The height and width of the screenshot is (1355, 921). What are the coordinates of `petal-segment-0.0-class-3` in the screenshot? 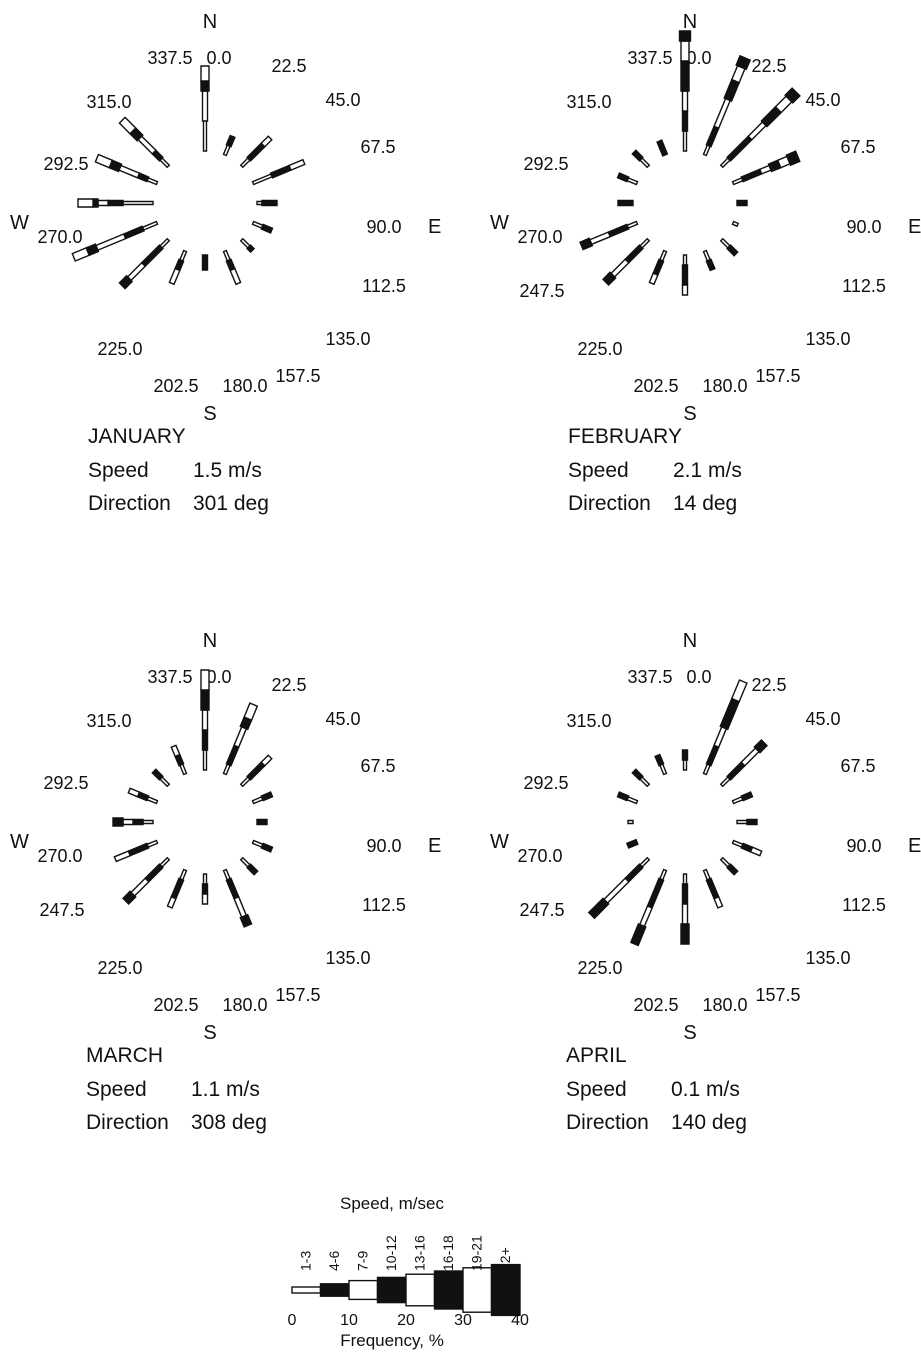 It's located at (685, 101).